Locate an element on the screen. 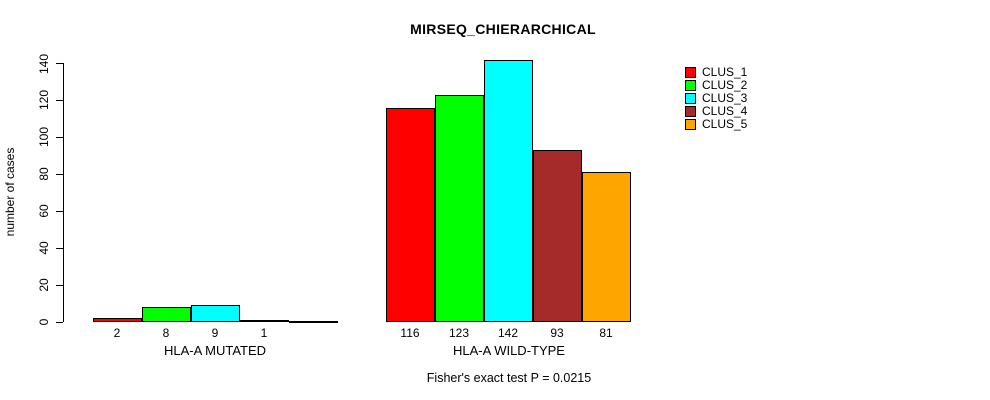 Image resolution: width=990 pixels, height=400 pixels. legend-item-clus_2: CLUS_2 is located at coordinates (716, 85).